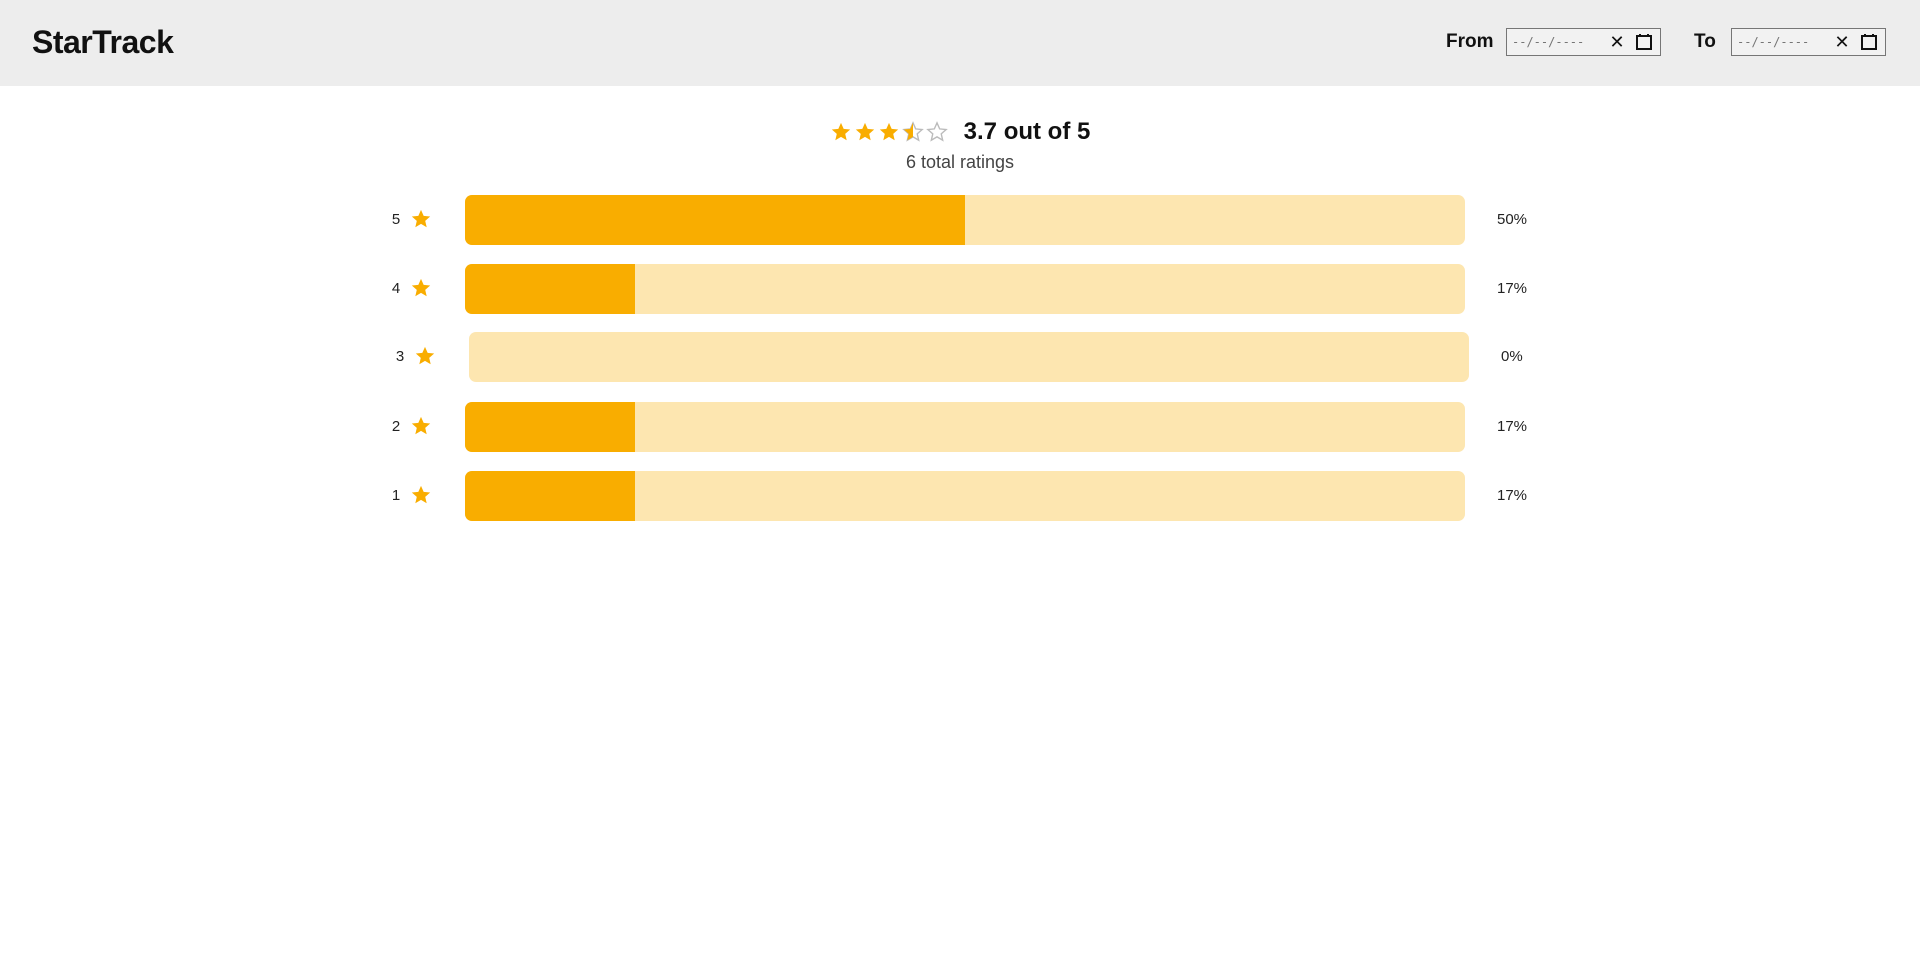  I want to click on rating-row-2: 2 17%, so click(960, 427).